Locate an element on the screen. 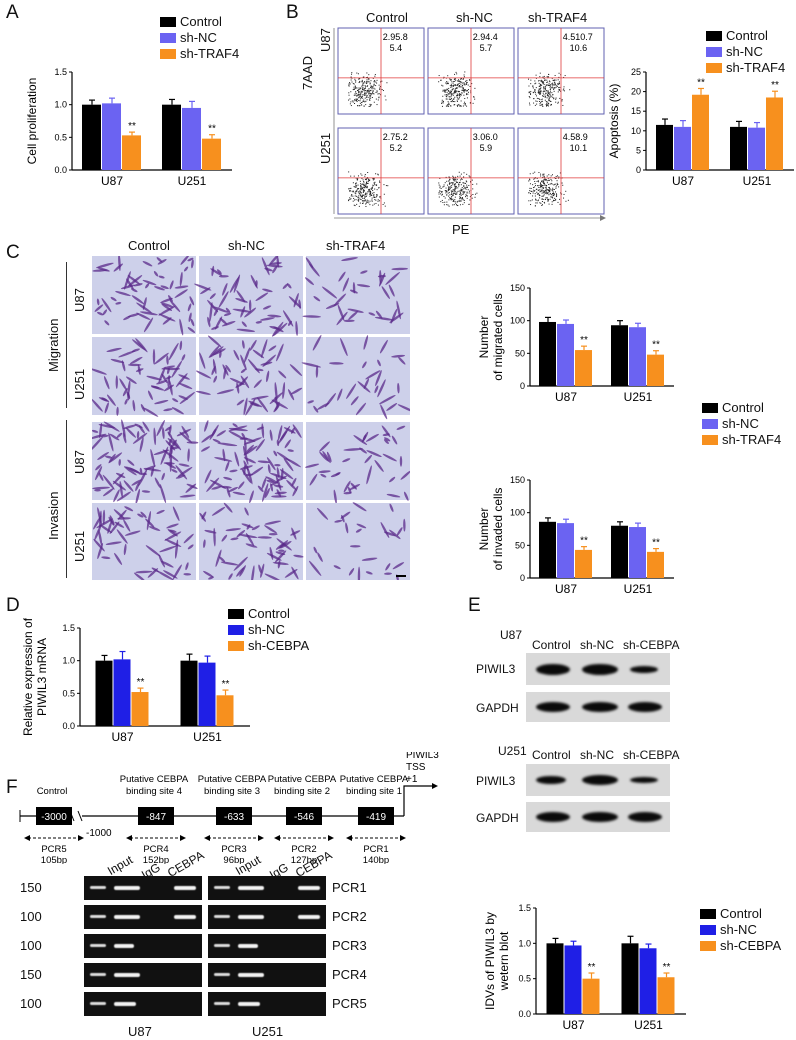 The image size is (796, 1040). tss-label: PIWIL3 is located at coordinates (422, 756).